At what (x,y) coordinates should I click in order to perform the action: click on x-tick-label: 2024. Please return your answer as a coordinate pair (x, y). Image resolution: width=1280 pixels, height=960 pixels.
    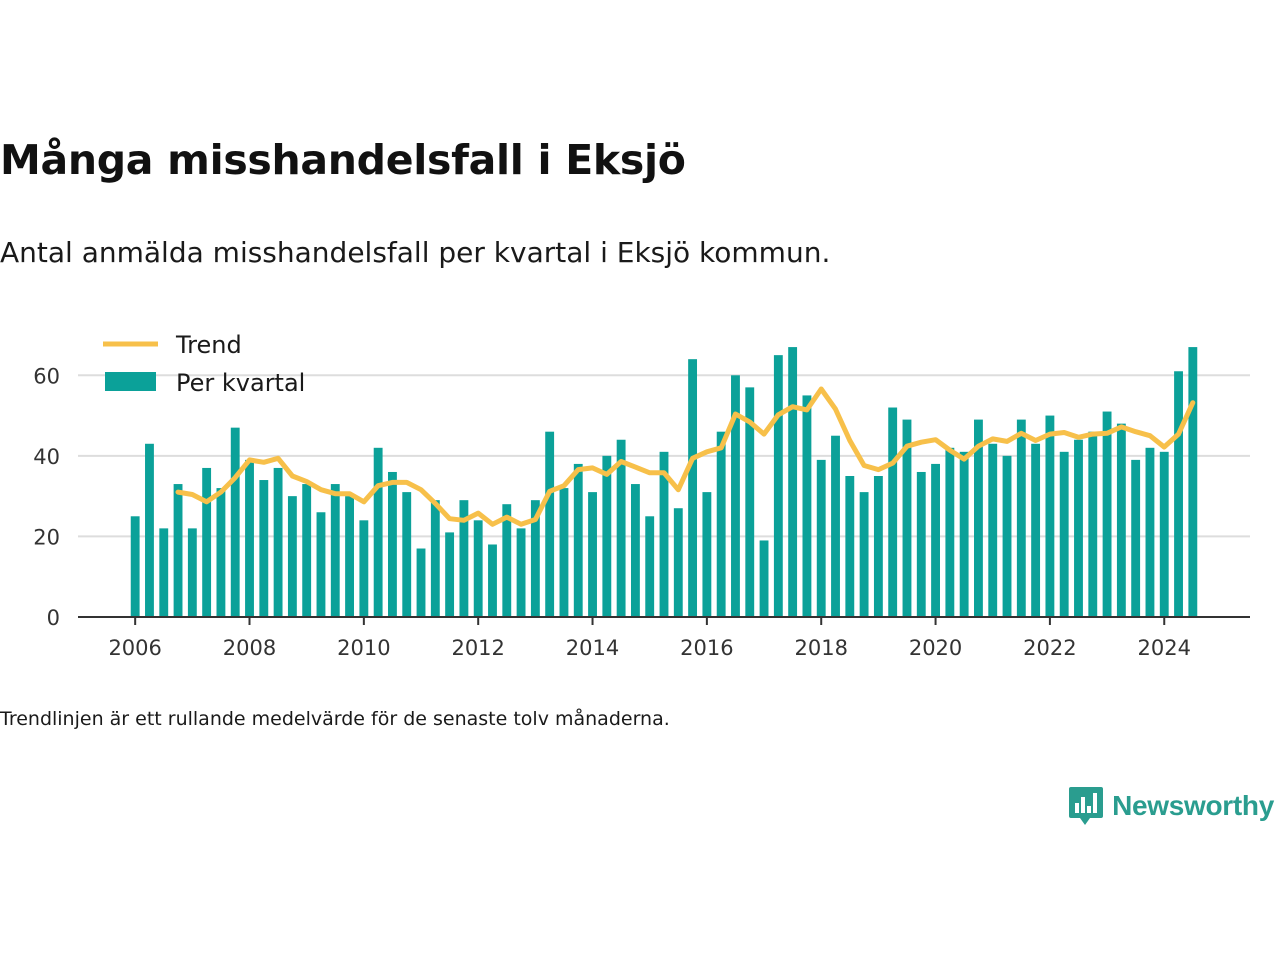
    Looking at the image, I should click on (1164, 648).